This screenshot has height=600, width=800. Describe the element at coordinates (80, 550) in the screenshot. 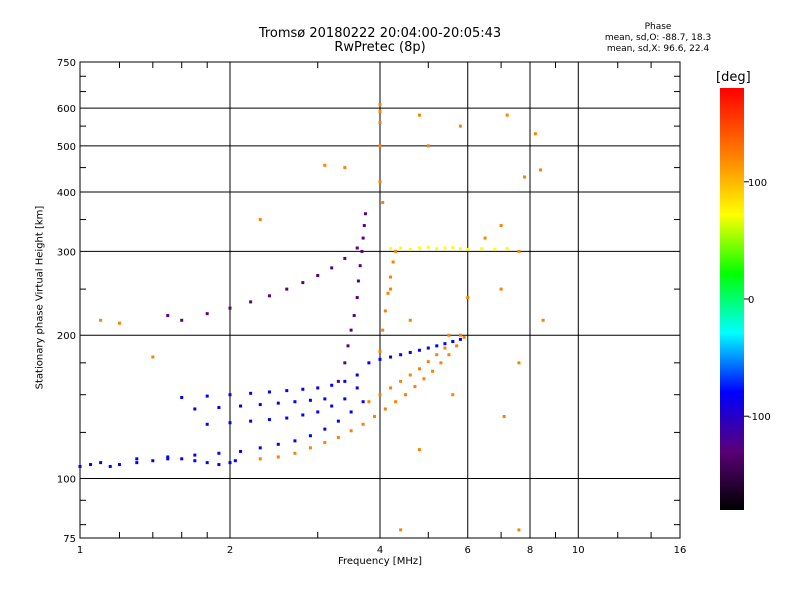

I see `x-tick-label: 1` at that location.